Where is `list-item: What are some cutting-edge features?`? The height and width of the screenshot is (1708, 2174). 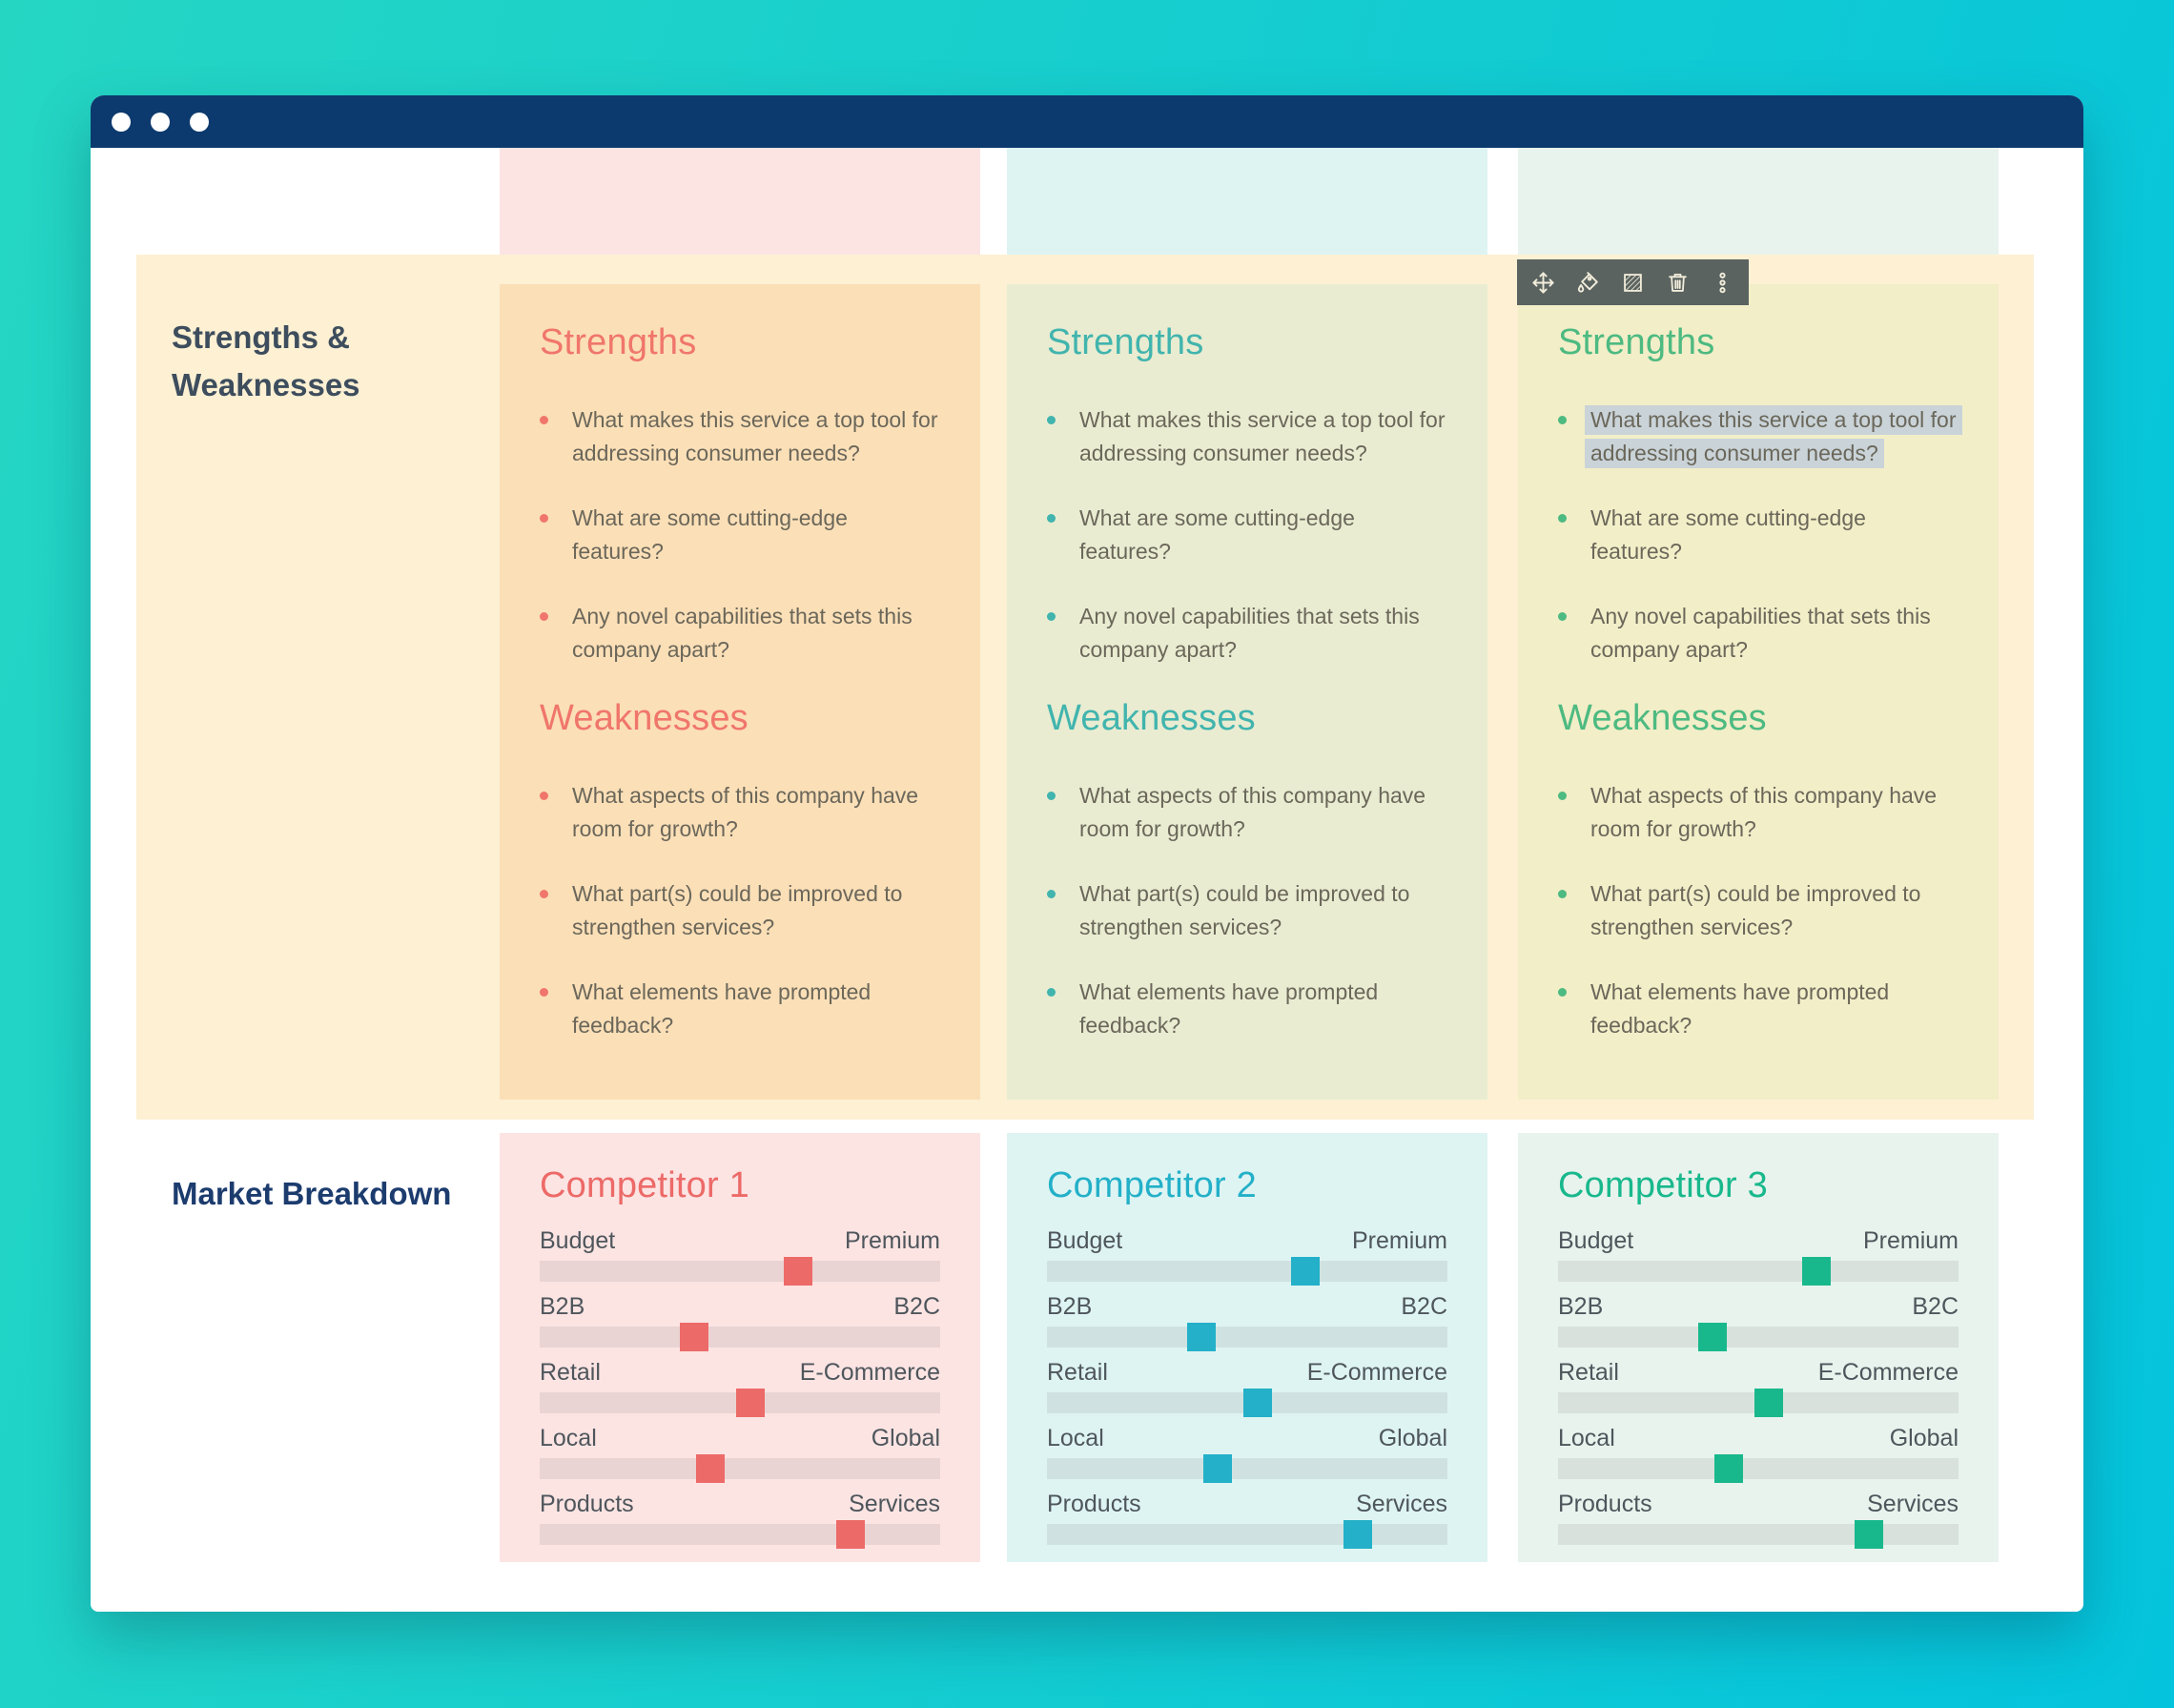
list-item: What are some cutting-edge features? is located at coordinates (740, 535).